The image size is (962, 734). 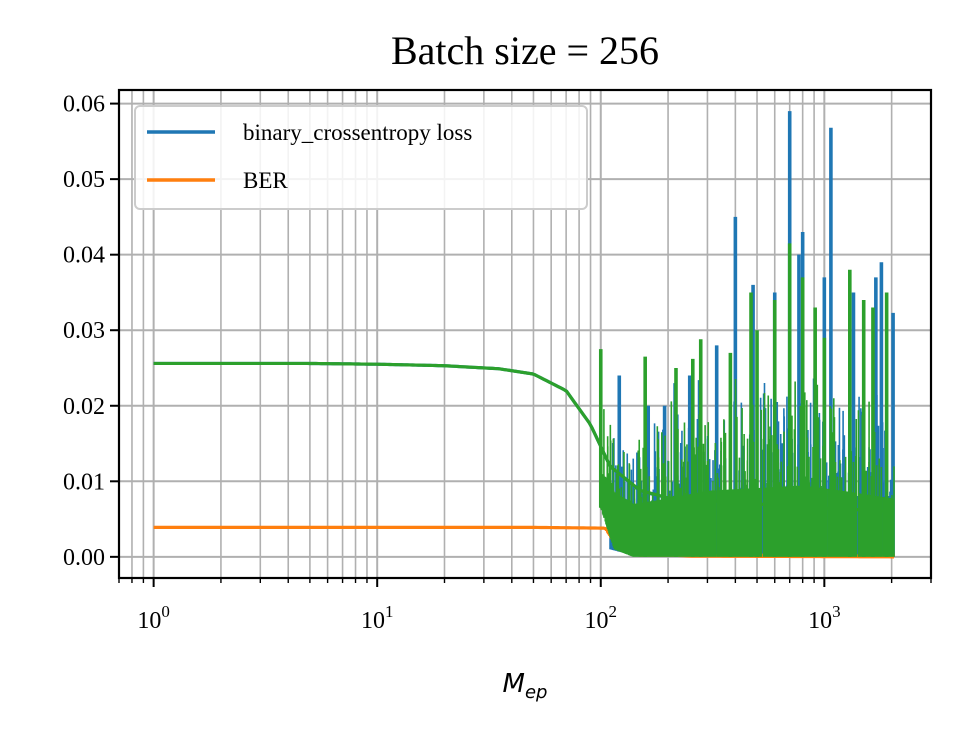 I want to click on legend: binary_crossentropy loss BER, so click(x=361, y=157).